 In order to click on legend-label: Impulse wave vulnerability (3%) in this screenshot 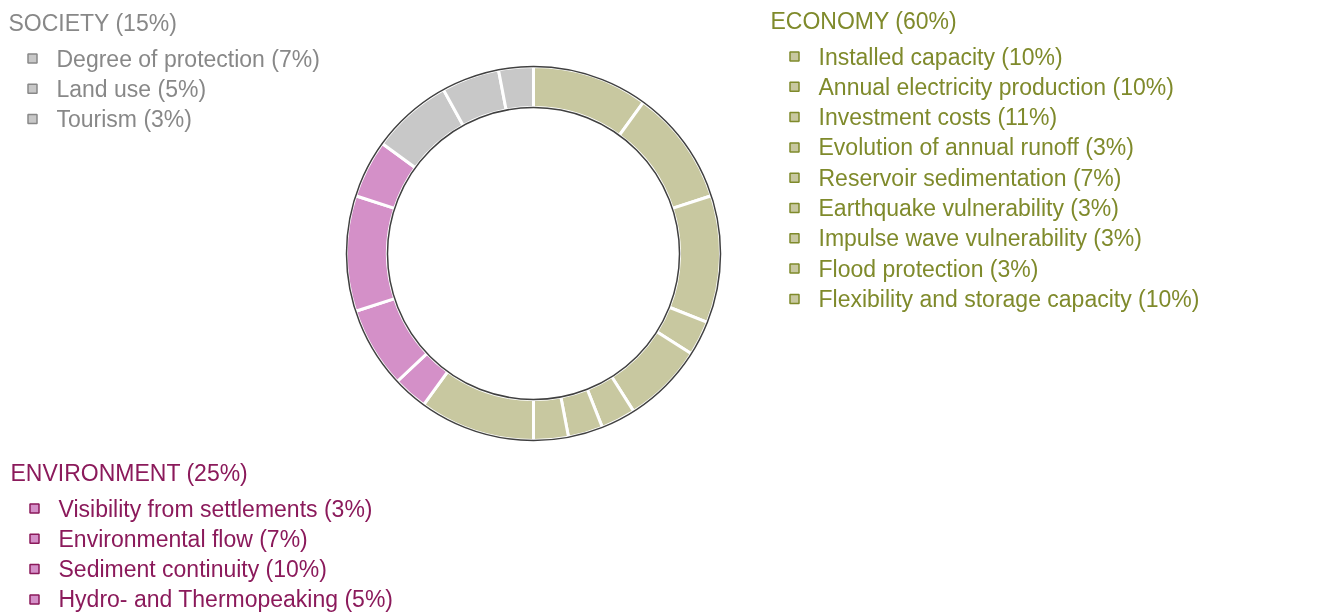, I will do `click(980, 238)`.